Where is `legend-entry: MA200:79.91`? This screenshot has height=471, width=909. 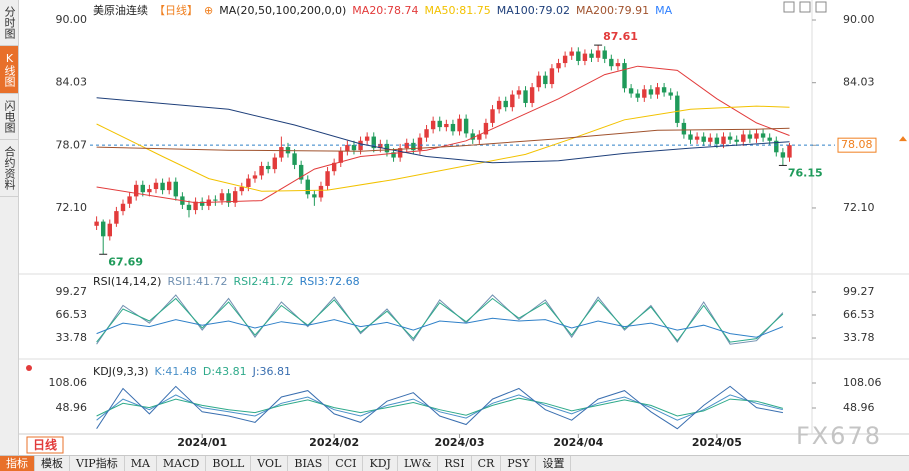
legend-entry: MA200:79.91 is located at coordinates (612, 10).